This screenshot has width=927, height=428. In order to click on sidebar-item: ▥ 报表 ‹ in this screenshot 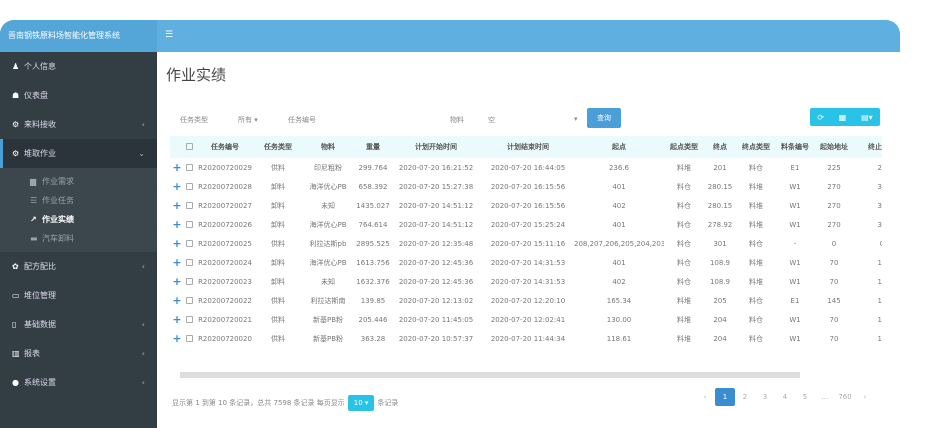, I will do `click(78, 353)`.